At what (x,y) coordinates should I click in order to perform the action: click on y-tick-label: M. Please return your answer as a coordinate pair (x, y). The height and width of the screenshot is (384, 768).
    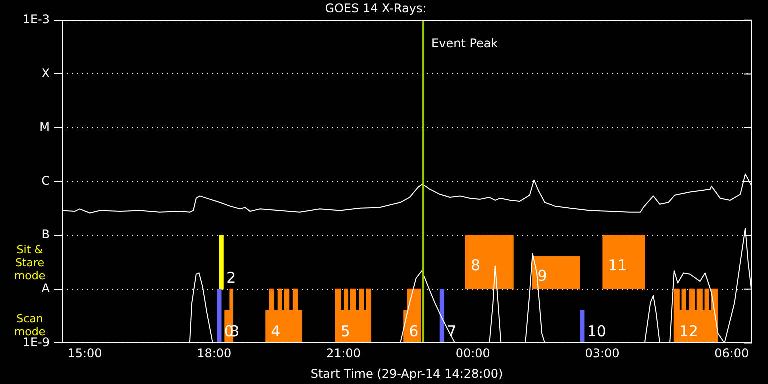
    Looking at the image, I should click on (45, 127).